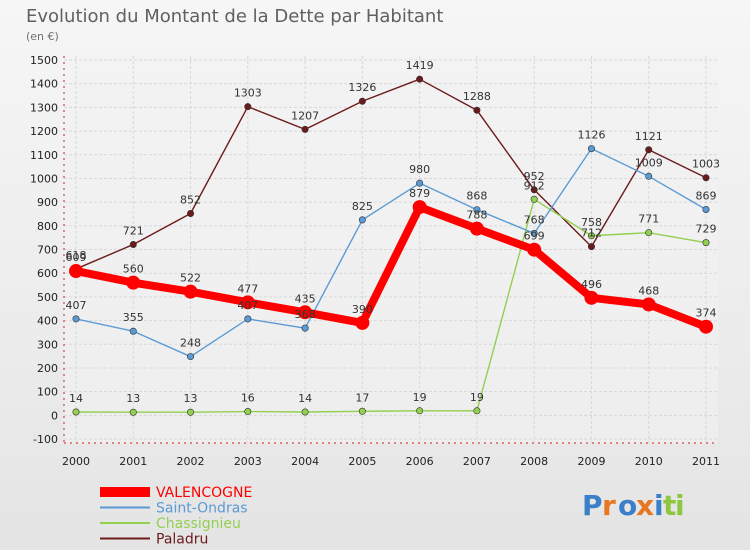 This screenshot has width=750, height=550. Describe the element at coordinates (649, 461) in the screenshot. I see `x-tick-label: 2010` at that location.